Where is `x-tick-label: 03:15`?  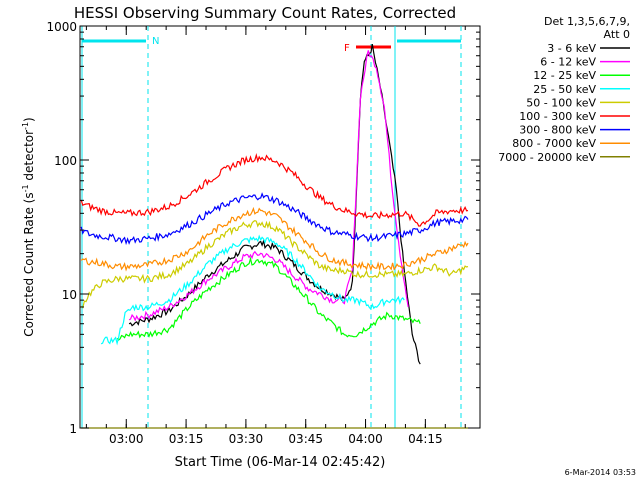
x-tick-label: 03:15 is located at coordinates (186, 439).